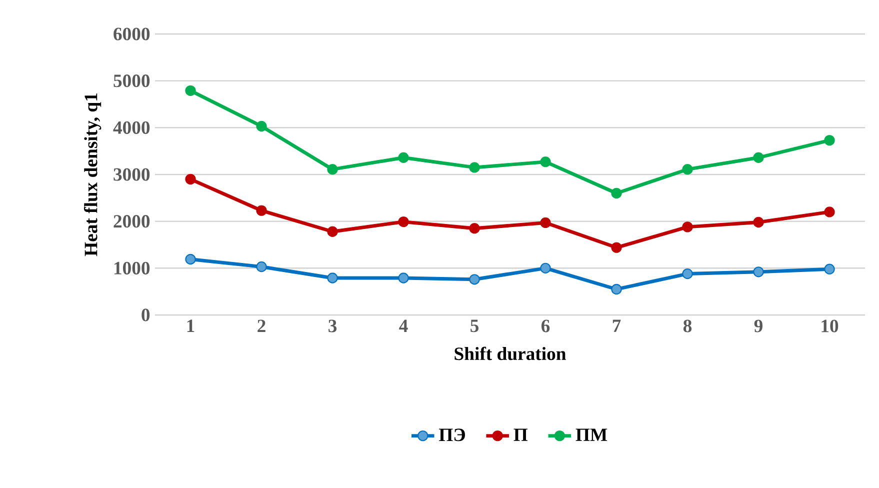  I want to click on x-tick-label: 8, so click(687, 326).